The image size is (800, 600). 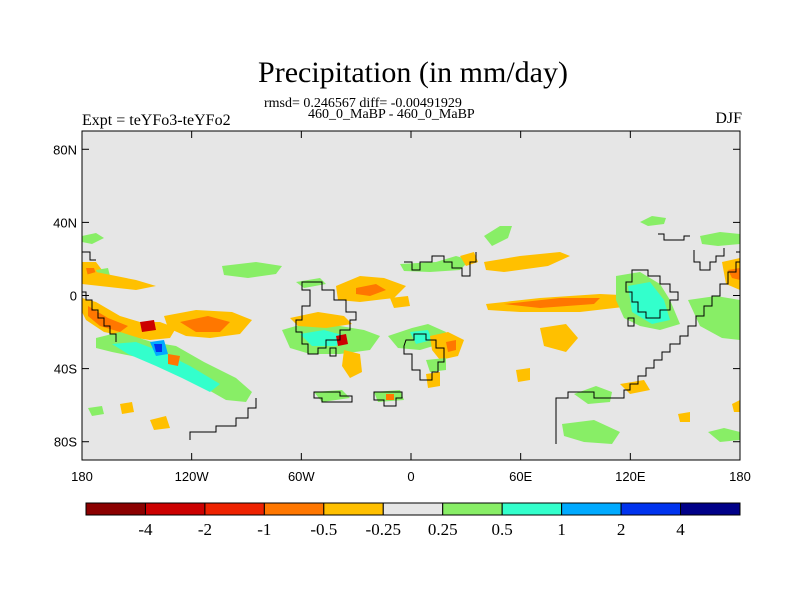 What do you see at coordinates (264, 529) in the screenshot?
I see `colorbar-label: -1` at bounding box center [264, 529].